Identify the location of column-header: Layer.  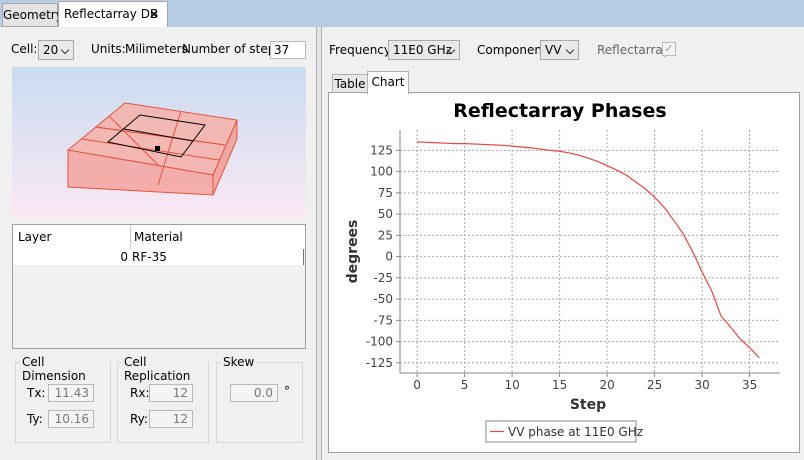
(35, 237).